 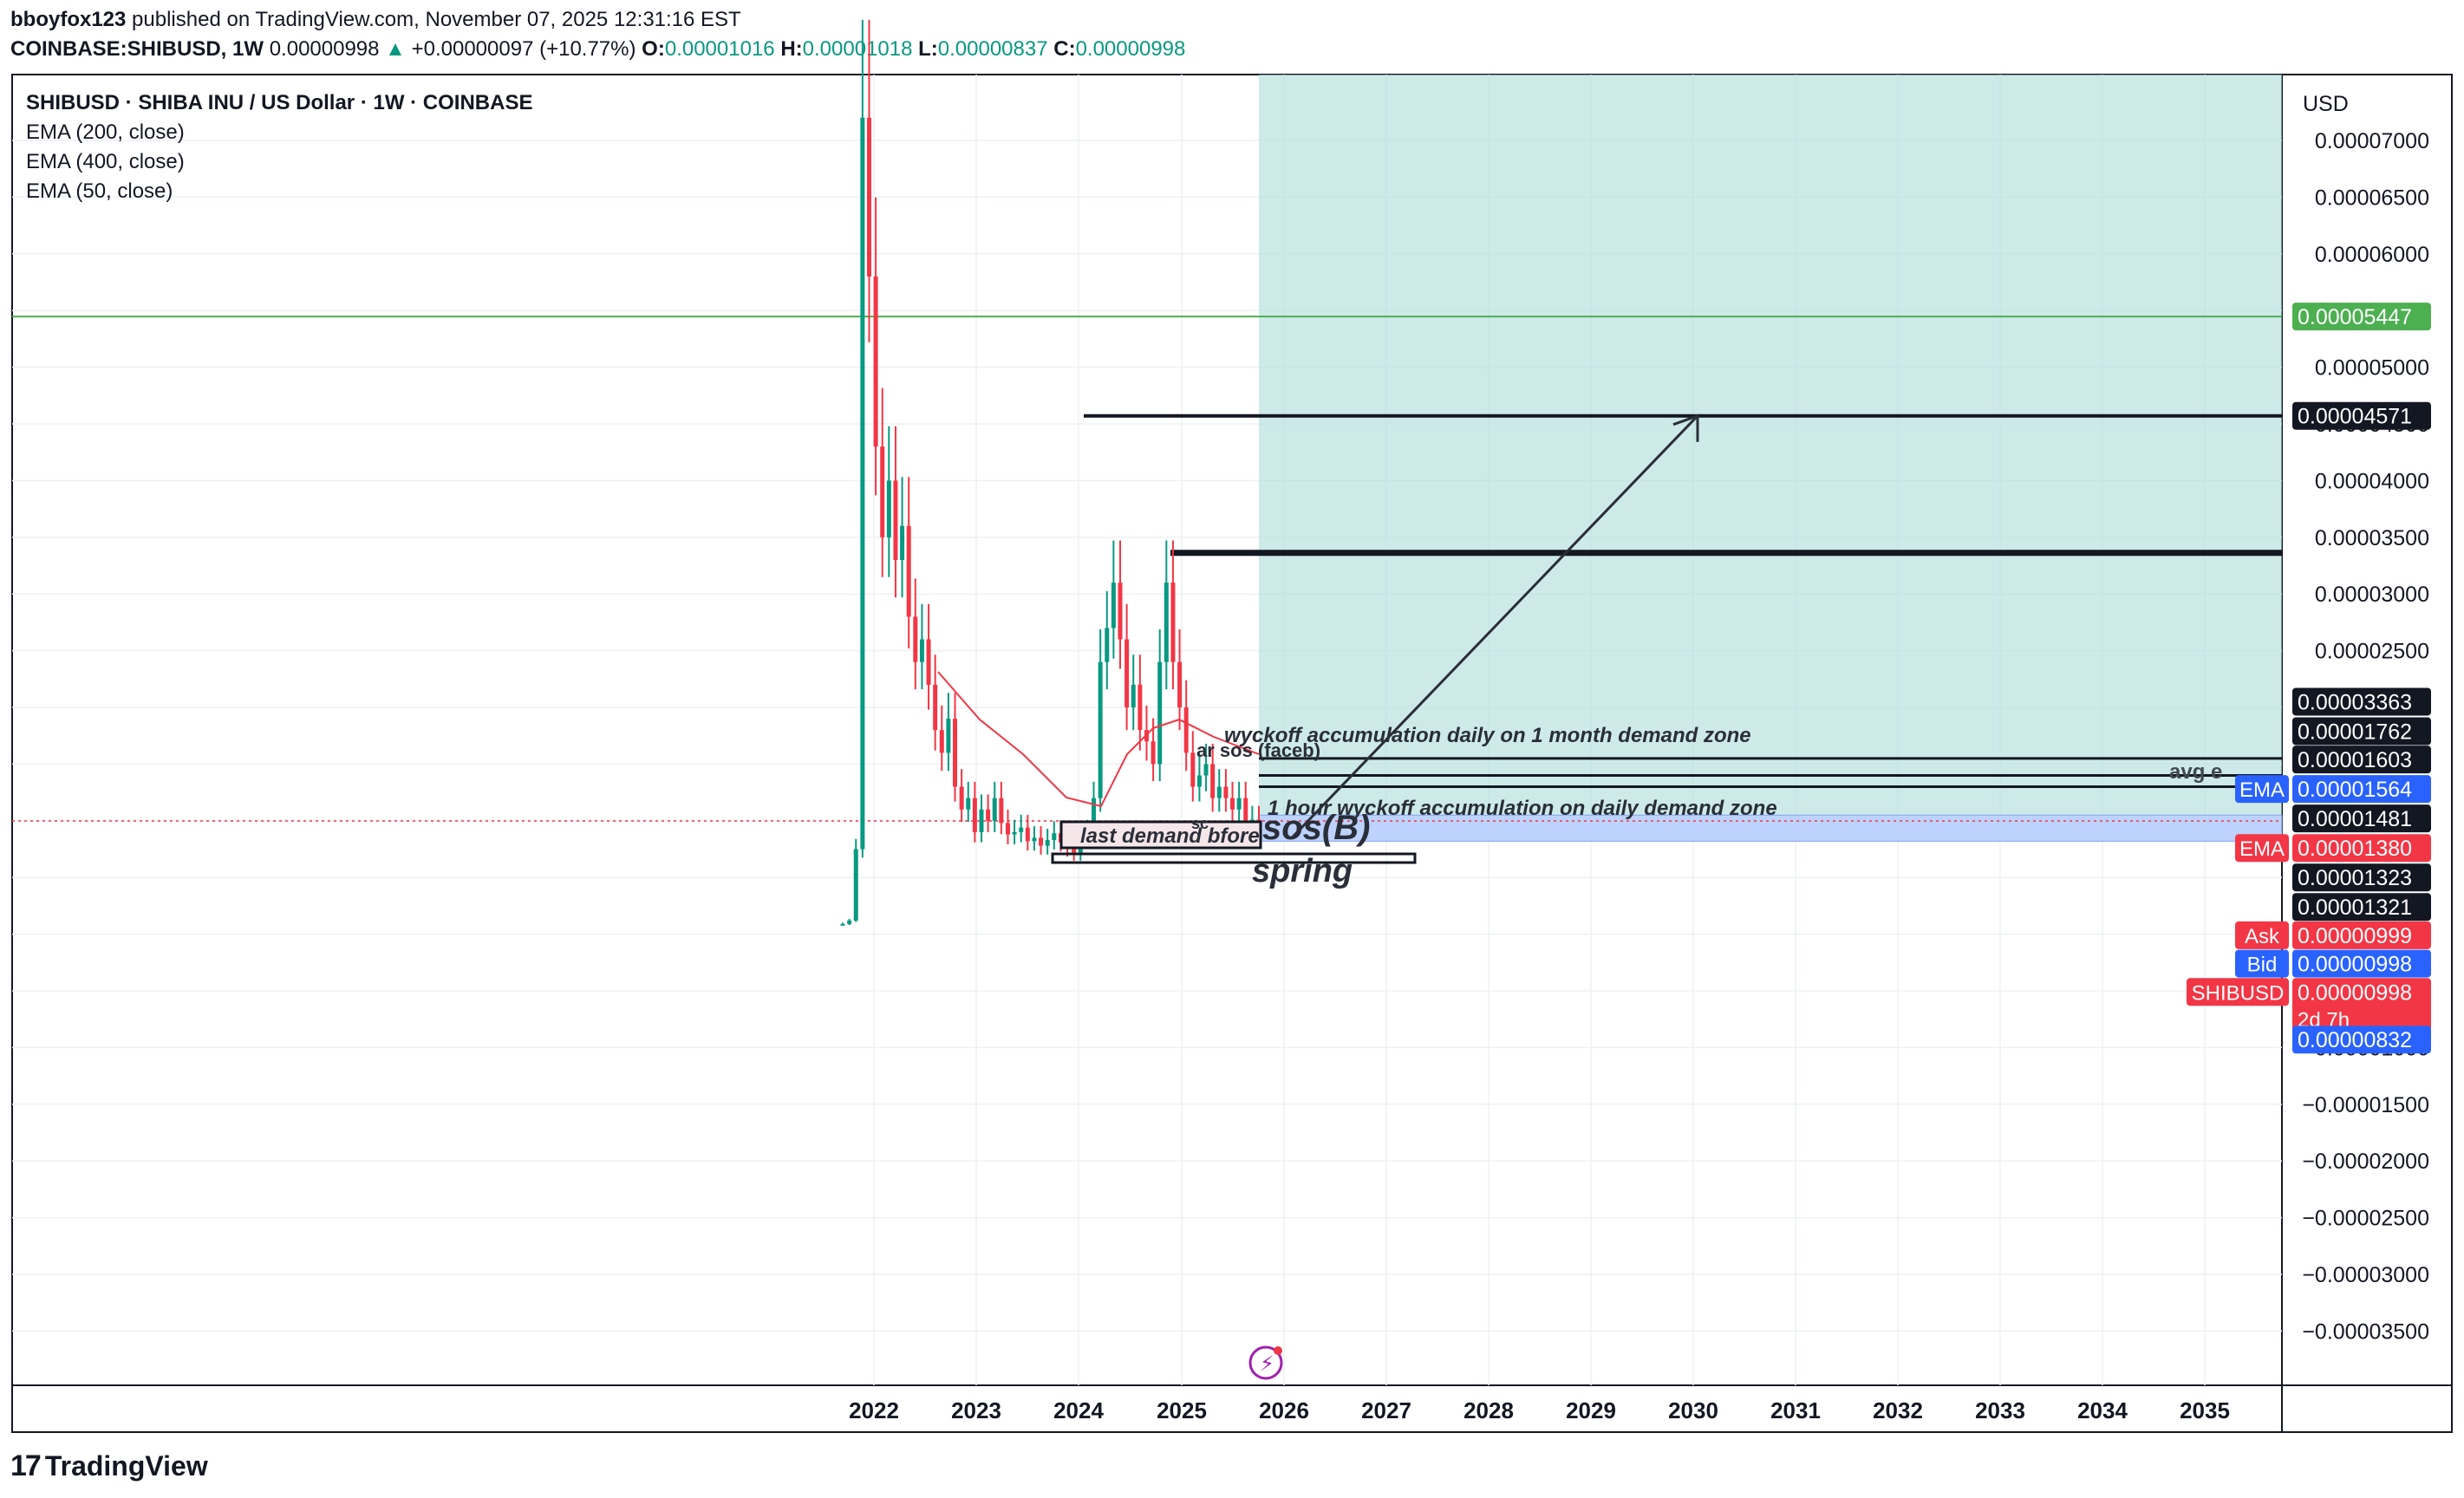 I want to click on x-tick-label: 2024, so click(x=1078, y=1410).